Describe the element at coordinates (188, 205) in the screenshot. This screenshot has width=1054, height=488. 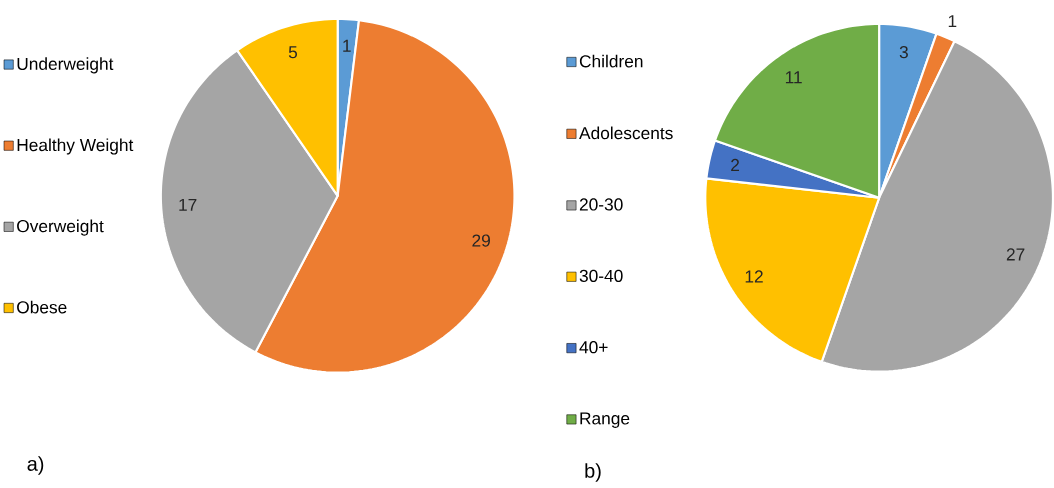
I see `data-label: 17` at that location.